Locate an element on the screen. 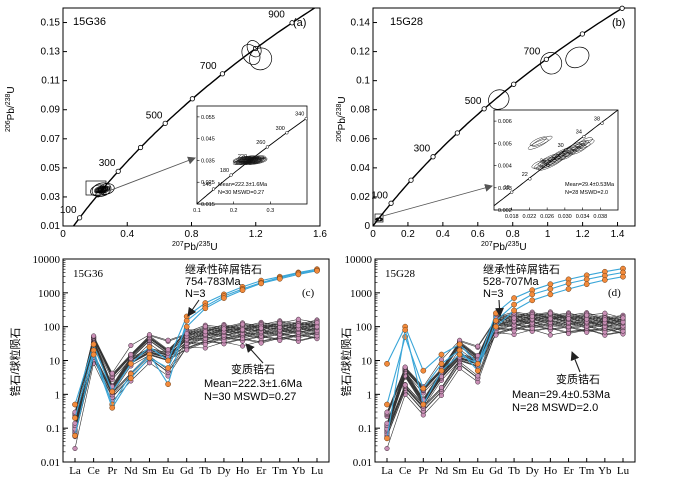 Image resolution: width=700 pixels, height=478 pixels. x-tick-label: 1 is located at coordinates (548, 234).